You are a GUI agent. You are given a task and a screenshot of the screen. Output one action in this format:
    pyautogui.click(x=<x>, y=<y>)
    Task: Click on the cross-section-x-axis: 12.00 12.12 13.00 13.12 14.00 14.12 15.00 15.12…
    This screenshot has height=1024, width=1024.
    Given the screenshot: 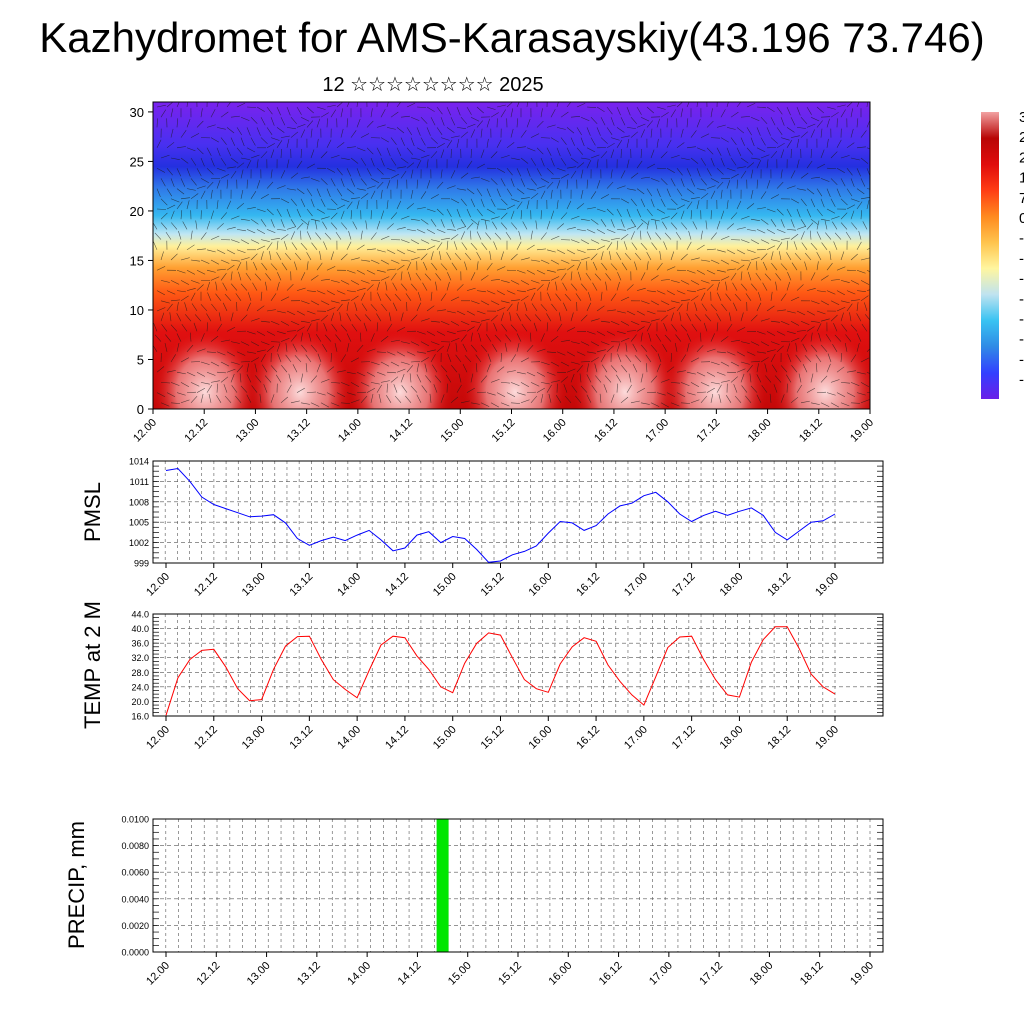 What is the action you would take?
    pyautogui.click(x=503, y=427)
    